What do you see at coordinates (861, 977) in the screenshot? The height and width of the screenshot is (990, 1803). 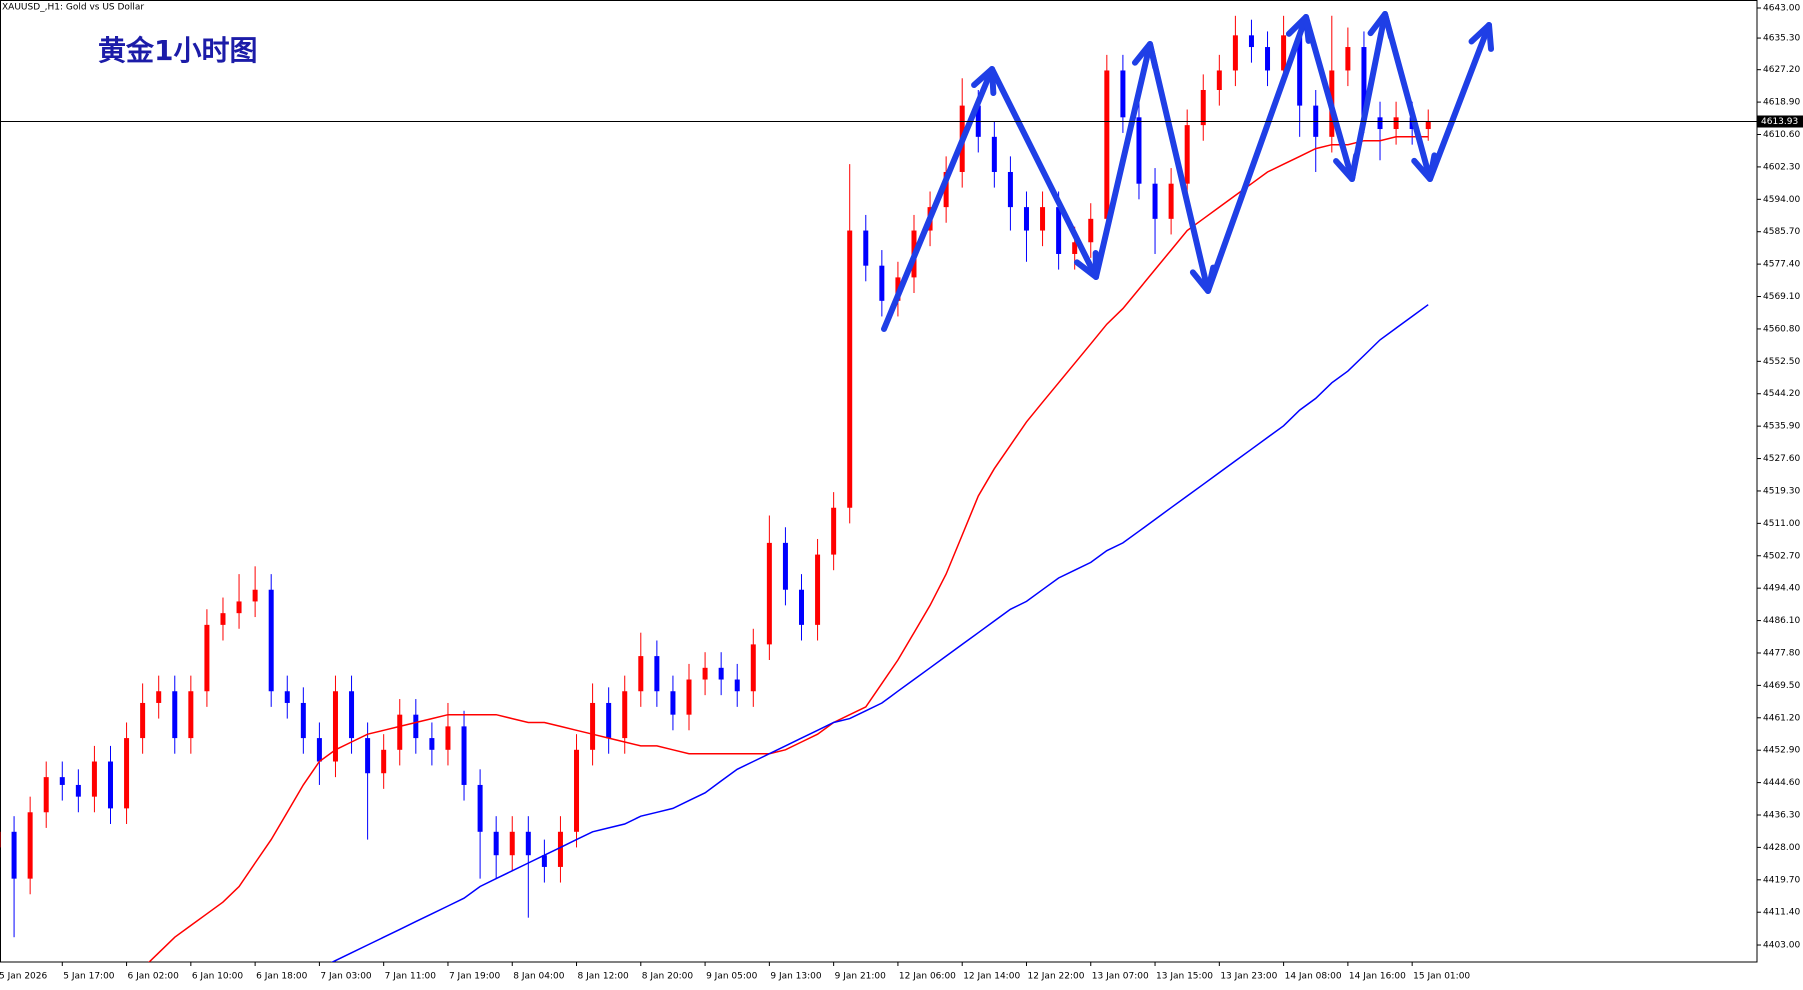 I see `x-tick-label: 9 Jan 21:00` at bounding box center [861, 977].